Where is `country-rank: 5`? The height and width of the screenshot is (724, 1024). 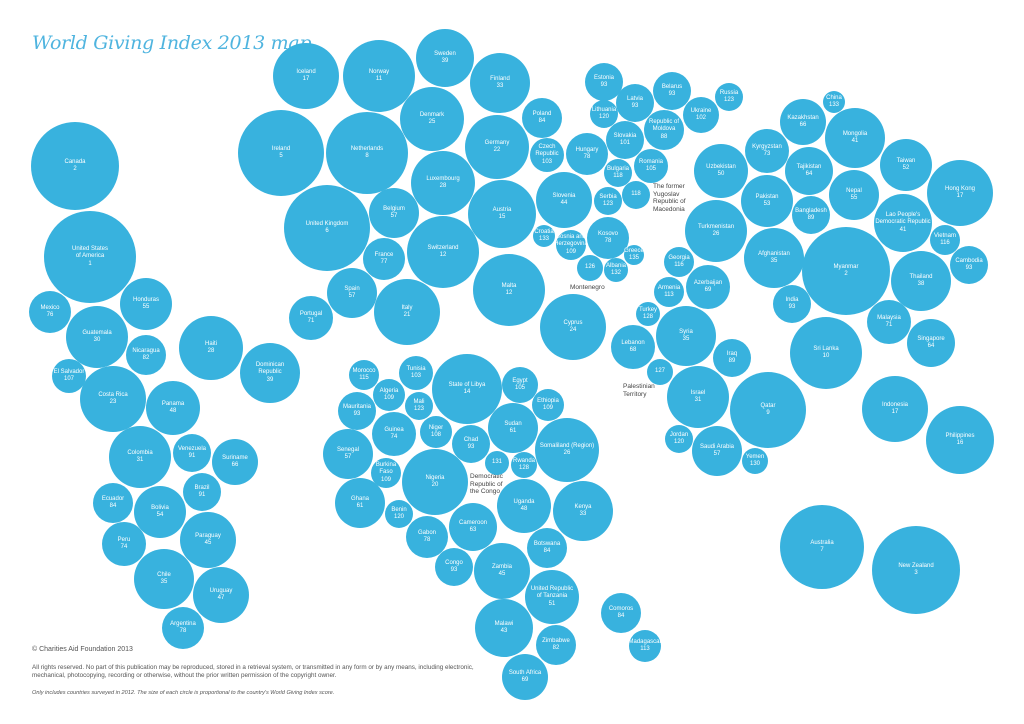 country-rank: 5 is located at coordinates (281, 156).